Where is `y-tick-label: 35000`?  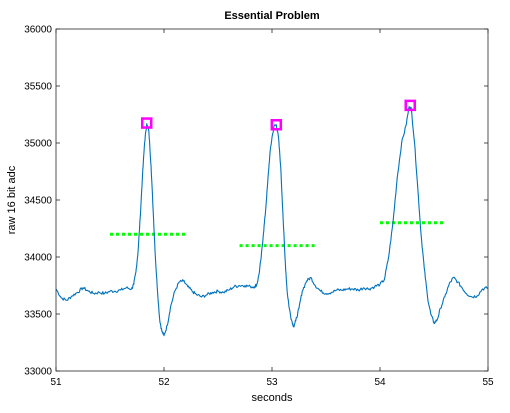
y-tick-label: 35000 is located at coordinates (38, 144).